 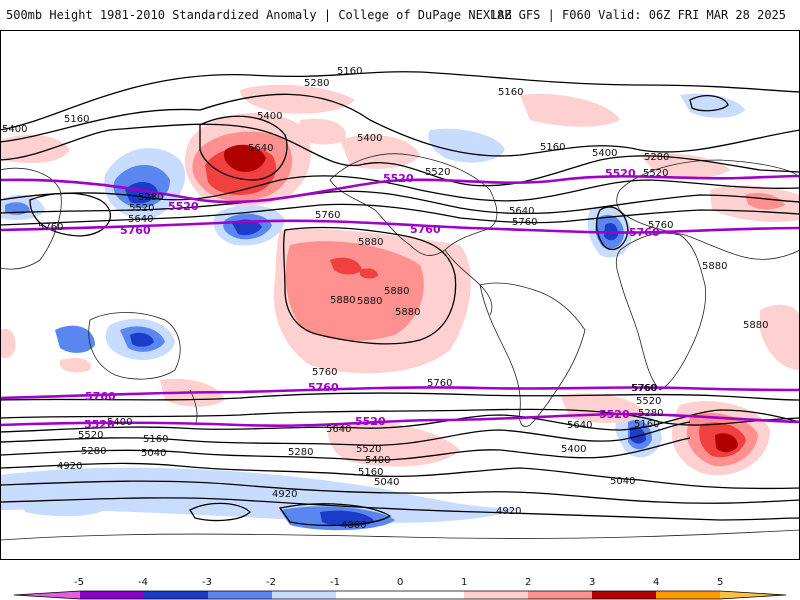 I want to click on colorbar-tick: -2, so click(x=271, y=582).